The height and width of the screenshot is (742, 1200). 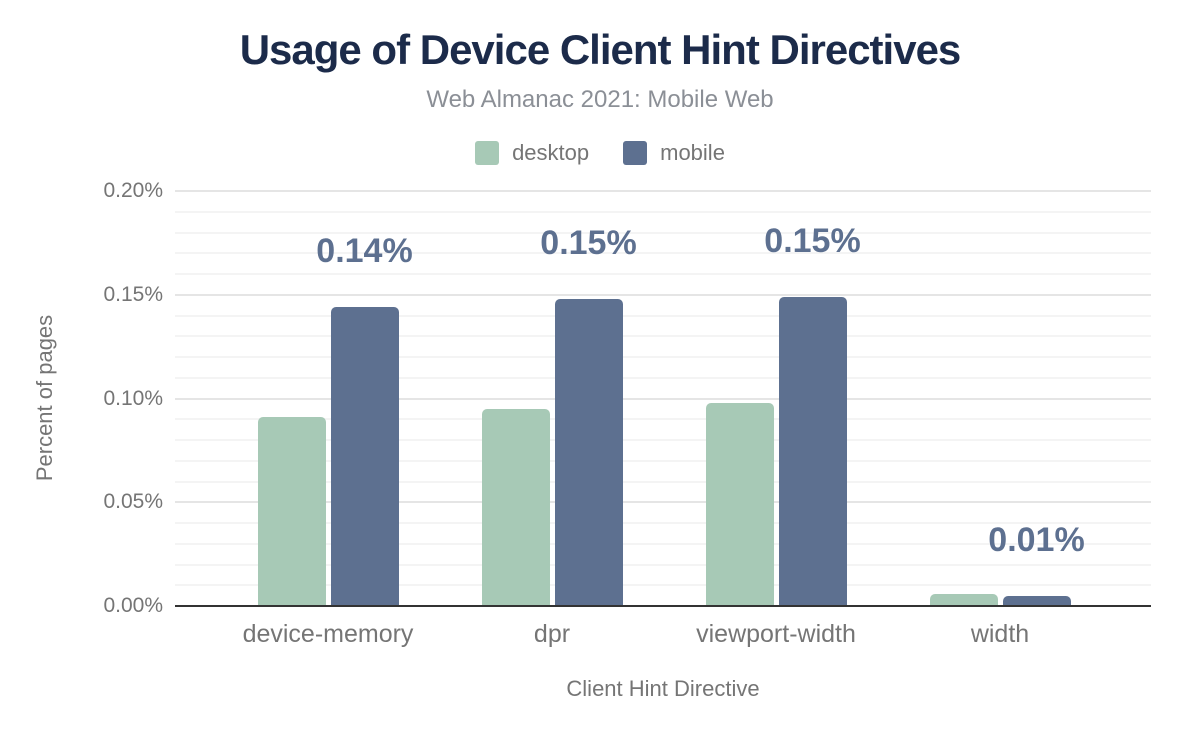 I want to click on x-category-label-device-memory: device-memory, so click(x=328, y=634).